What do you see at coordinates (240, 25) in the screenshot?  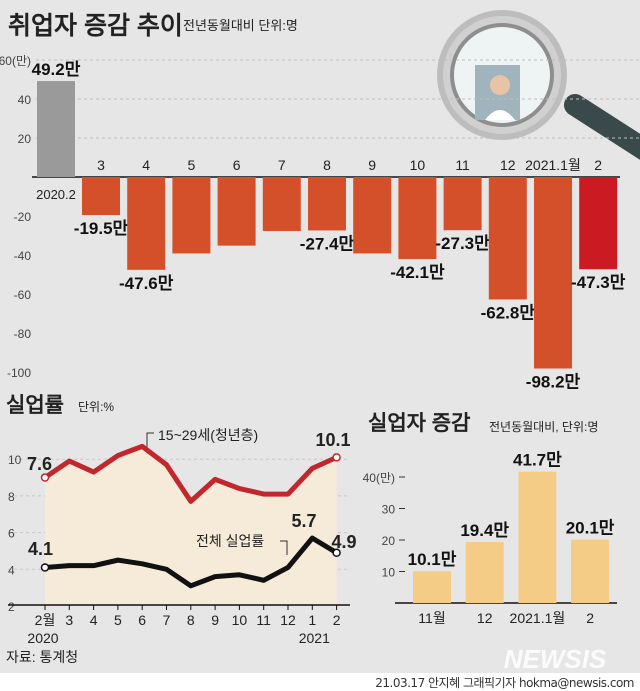 I see `chart1-subtitle: 전년동월대비 단위:명` at bounding box center [240, 25].